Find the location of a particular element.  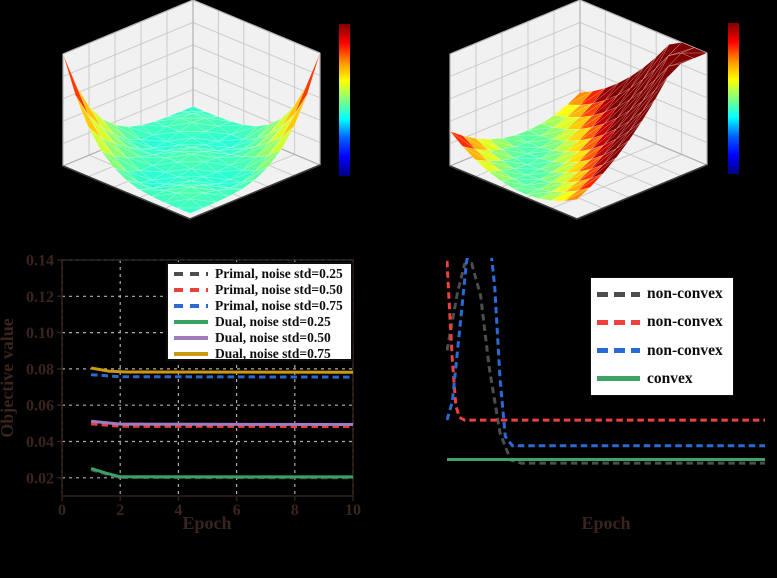

y-axis-label: Objective value is located at coordinates (8, 377).